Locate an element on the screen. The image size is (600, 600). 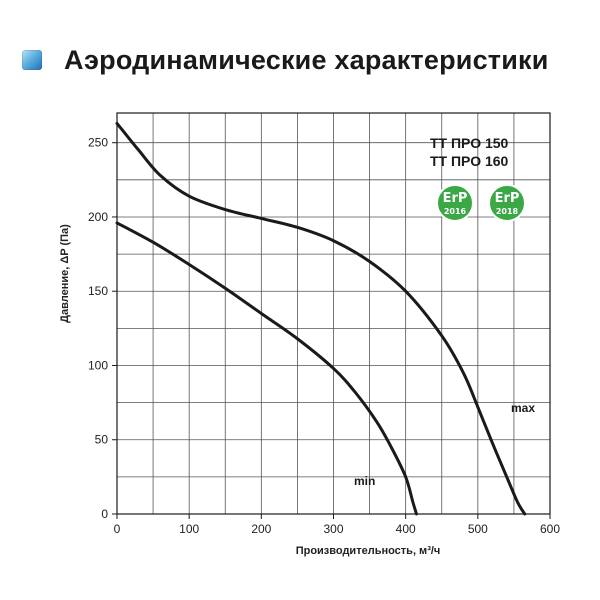
y-axis-title: Давление, ΔP (Па) is located at coordinates (65, 273).